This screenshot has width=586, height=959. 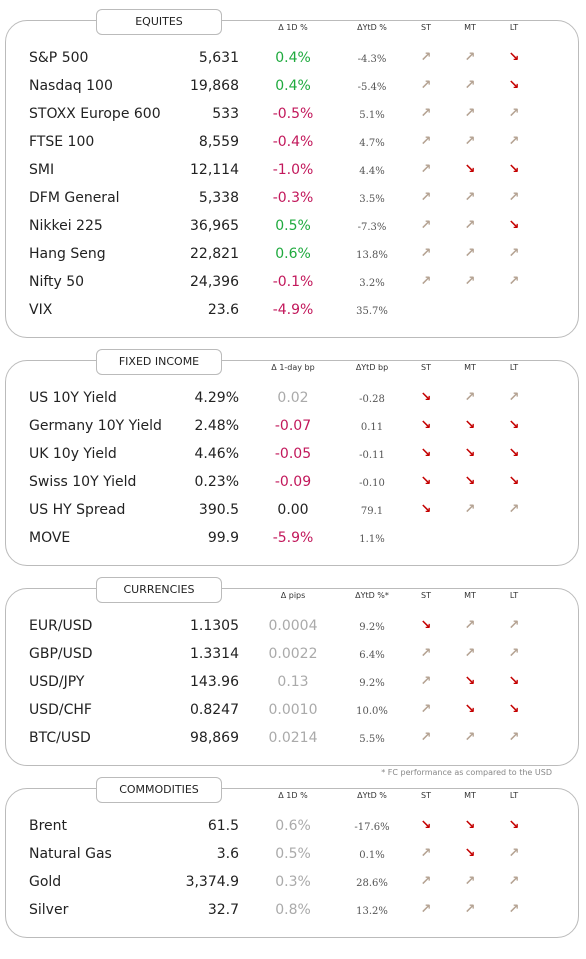 I want to click on instrument-name: FTSE 100, so click(x=62, y=142).